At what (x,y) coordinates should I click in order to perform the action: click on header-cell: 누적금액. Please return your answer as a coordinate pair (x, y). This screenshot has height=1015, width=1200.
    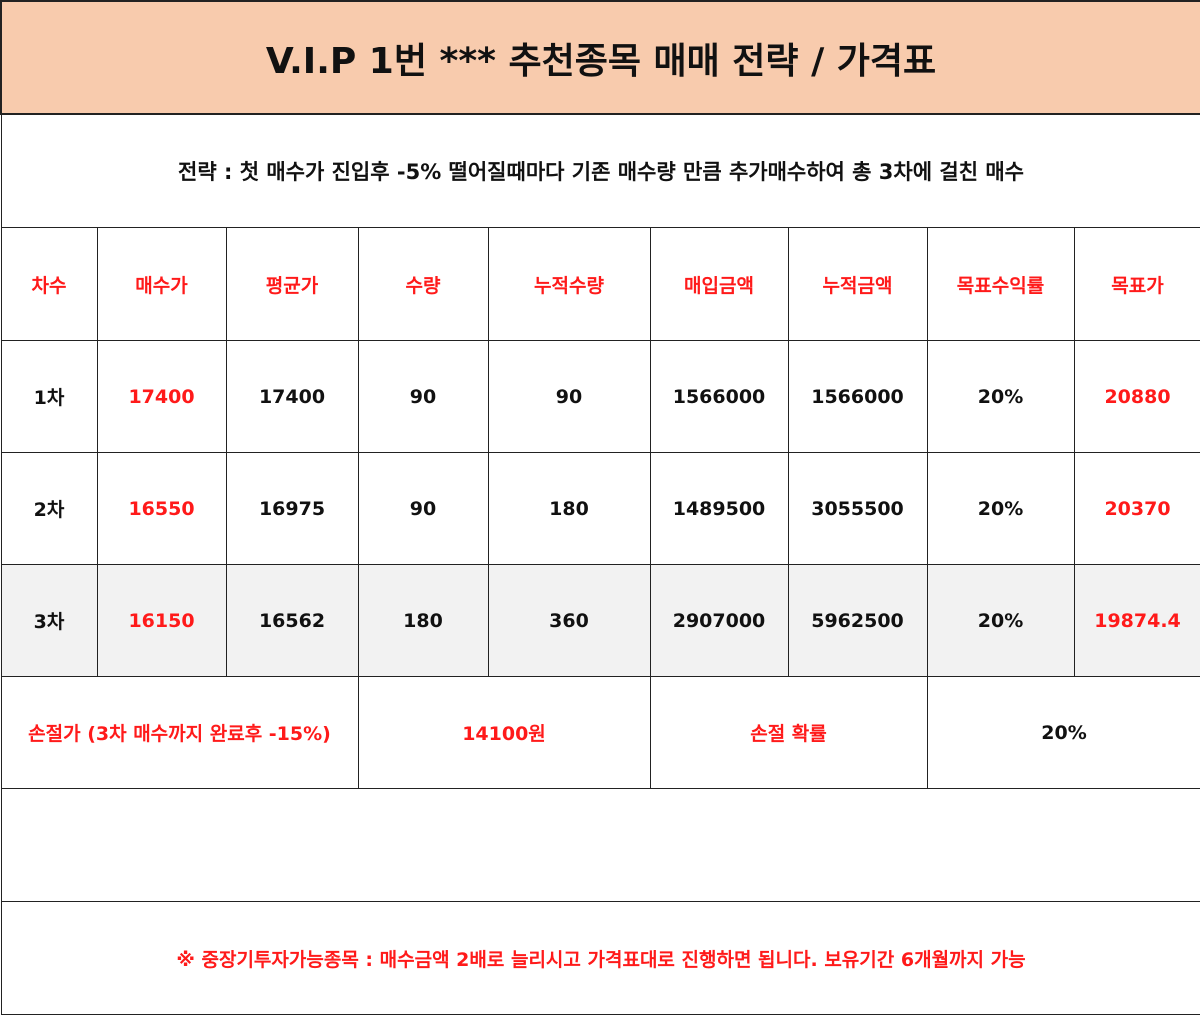
    Looking at the image, I should click on (857, 284).